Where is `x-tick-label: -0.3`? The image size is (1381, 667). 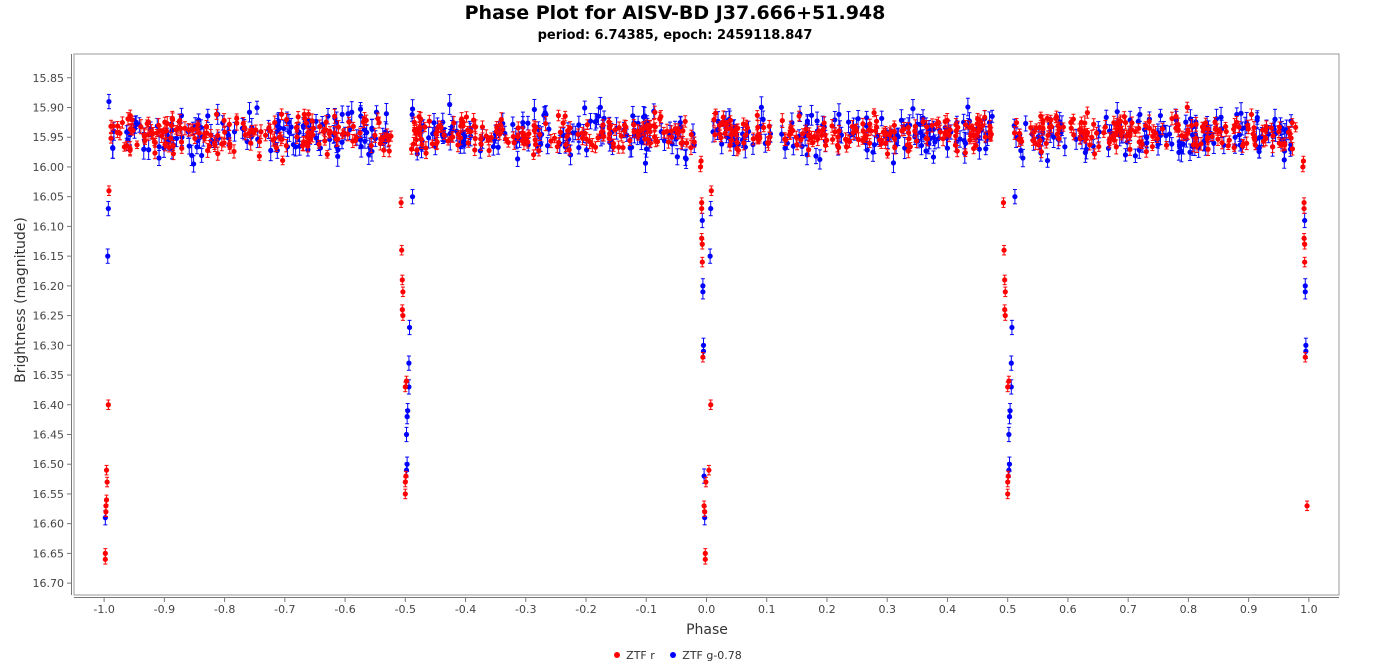 x-tick-label: -0.3 is located at coordinates (525, 609).